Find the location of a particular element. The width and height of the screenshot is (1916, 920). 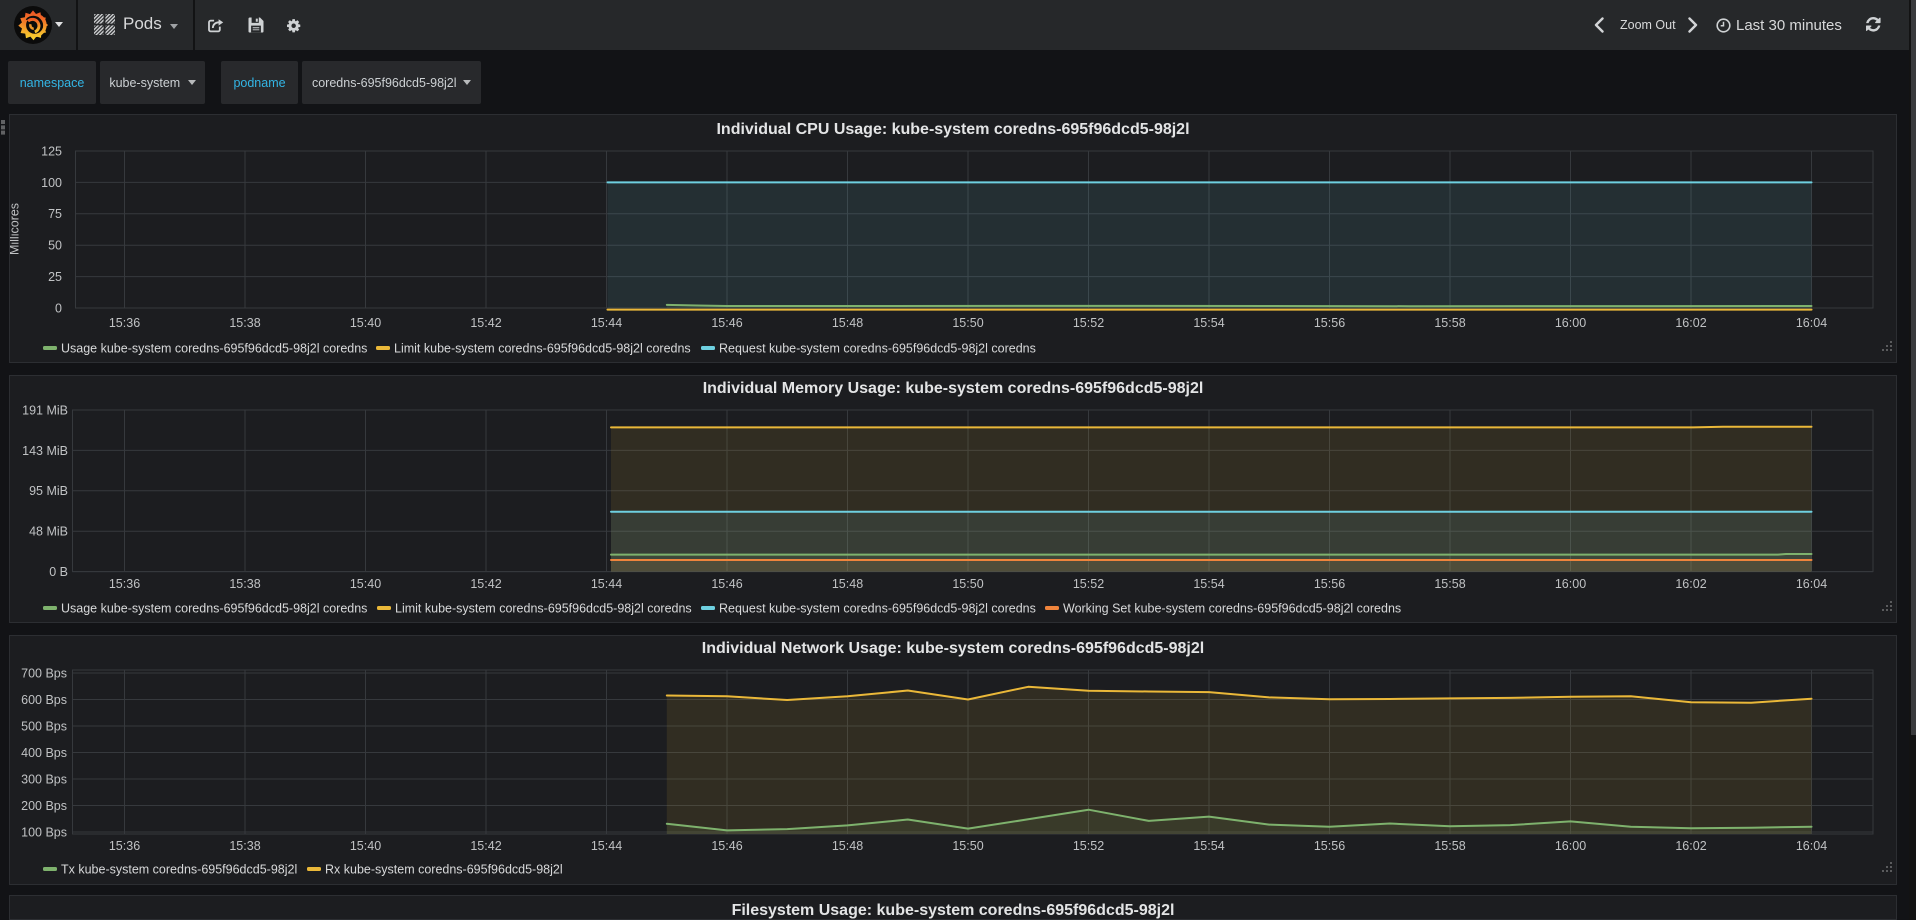

svg-text: 0 B is located at coordinates (58, 572).